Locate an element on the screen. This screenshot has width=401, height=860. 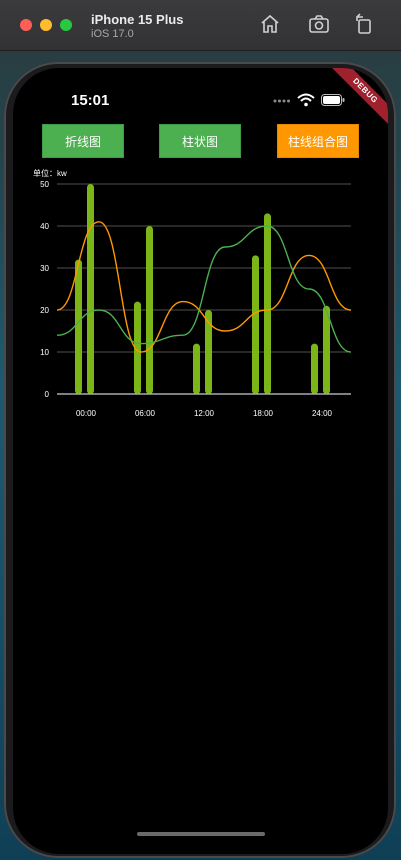
x-tick-label: 00:00 is located at coordinates (86, 413).